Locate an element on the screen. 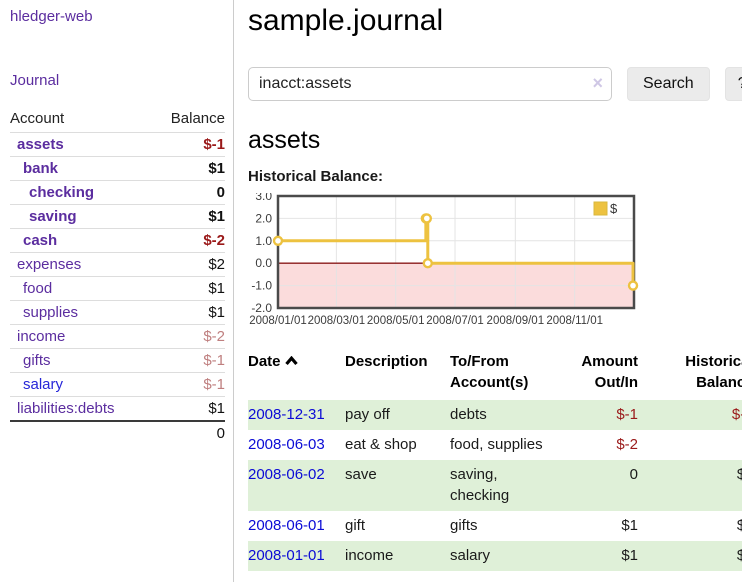  brand-link: hledger-web is located at coordinates (51, 16).